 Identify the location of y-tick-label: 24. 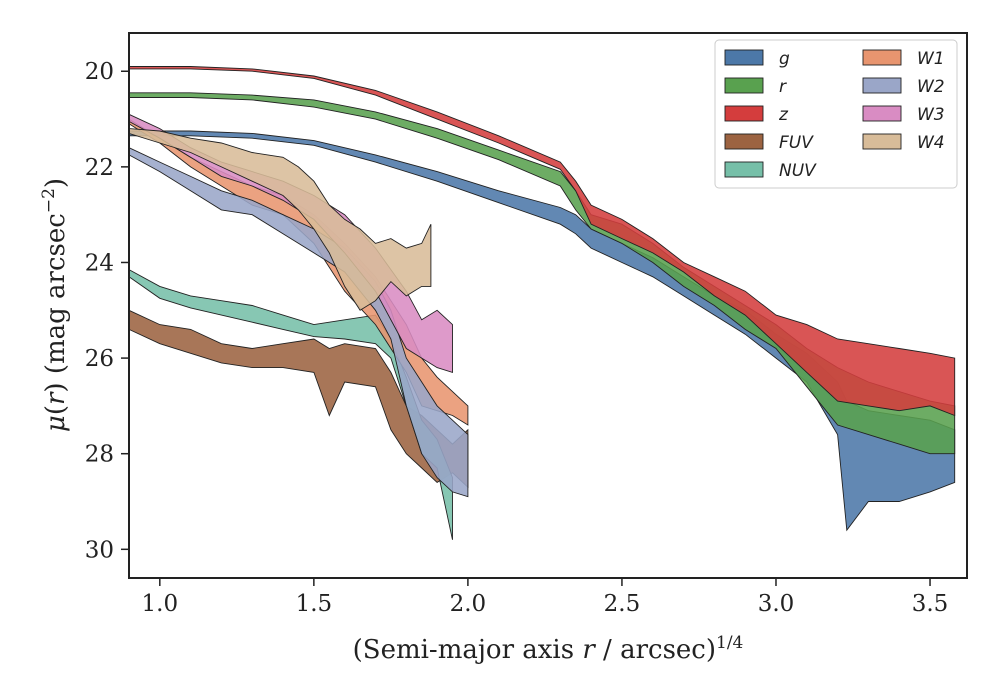
(99, 263).